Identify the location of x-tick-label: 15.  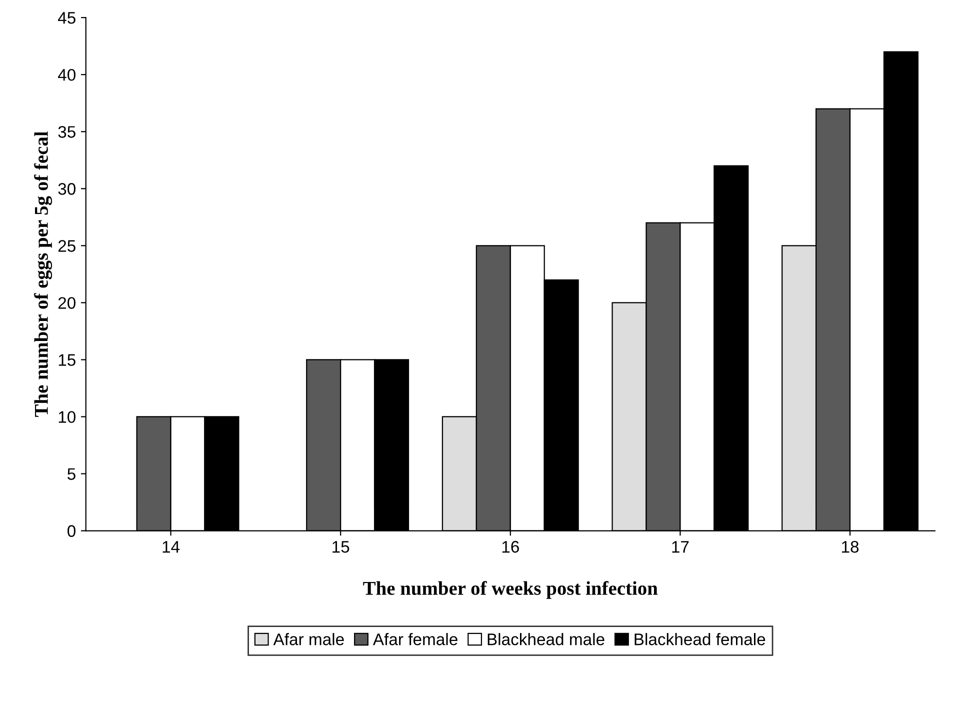
(341, 547).